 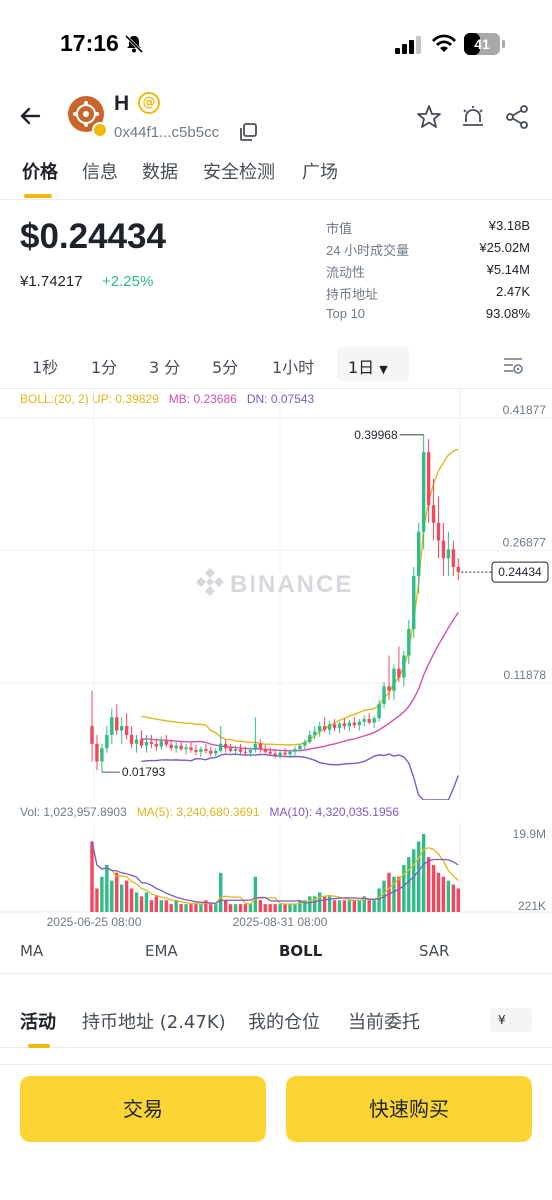 I want to click on vol-ma10: MA(10): 4,320,035.1956, so click(x=334, y=812).